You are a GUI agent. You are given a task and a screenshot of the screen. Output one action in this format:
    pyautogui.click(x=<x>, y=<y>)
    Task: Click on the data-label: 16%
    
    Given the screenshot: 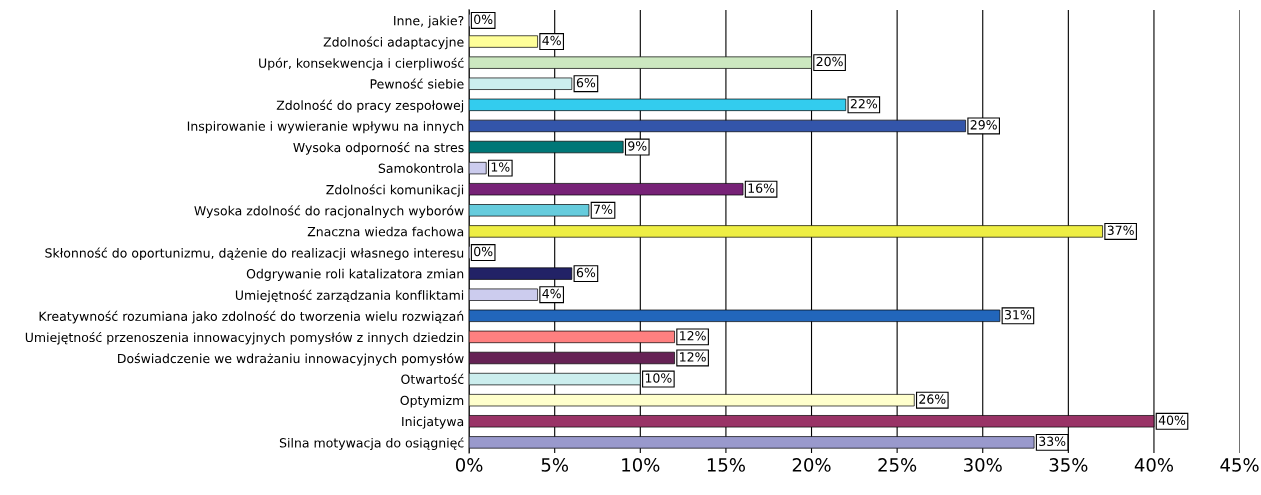 What is the action you would take?
    pyautogui.click(x=761, y=188)
    